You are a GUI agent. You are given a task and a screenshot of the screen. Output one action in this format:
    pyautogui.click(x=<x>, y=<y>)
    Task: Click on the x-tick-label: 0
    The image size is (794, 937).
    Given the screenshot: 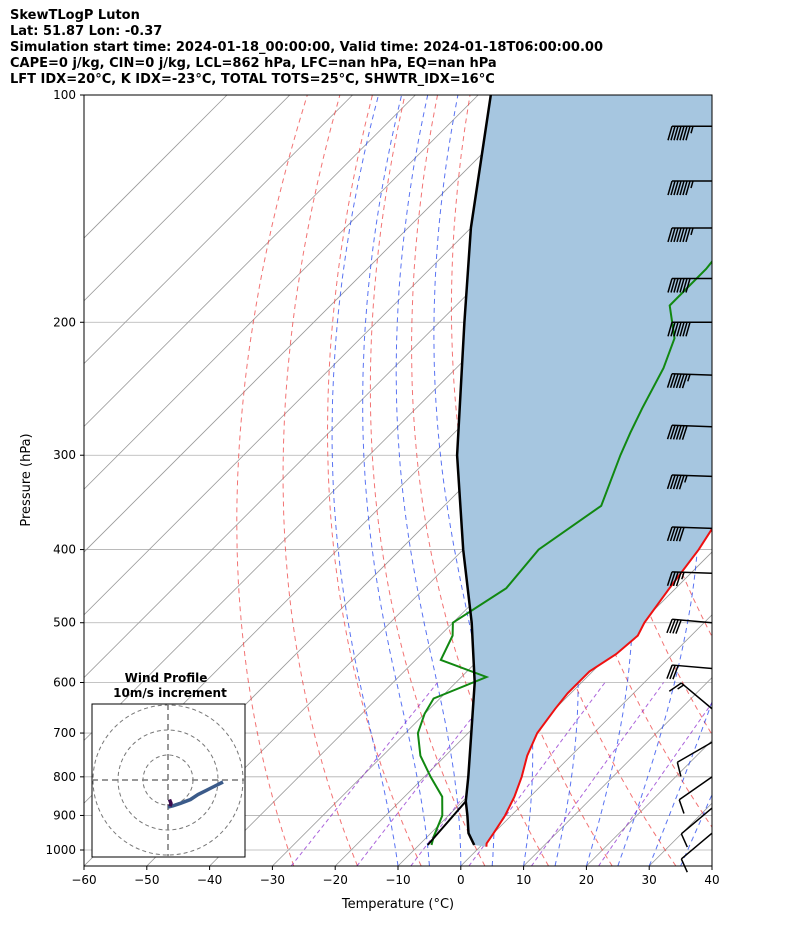 What is the action you would take?
    pyautogui.click(x=461, y=880)
    